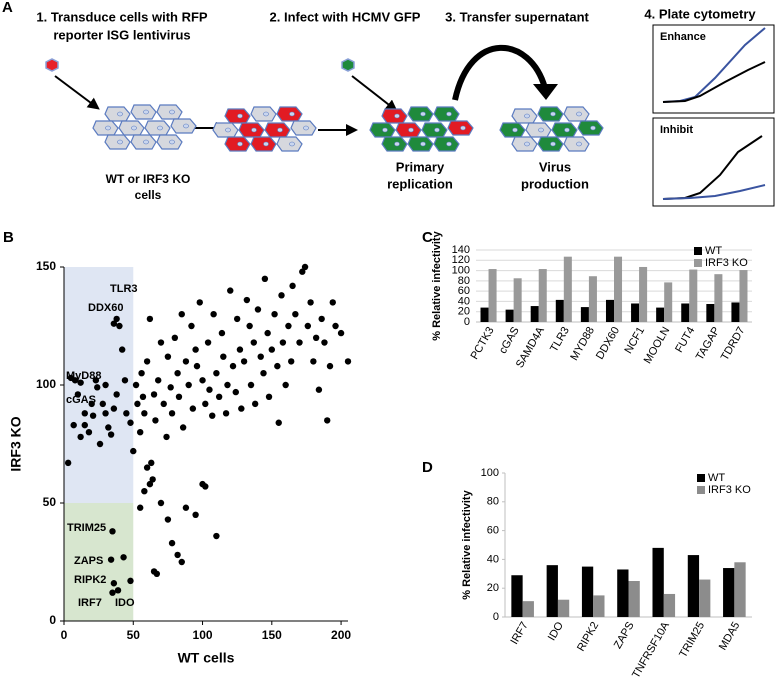 This screenshot has width=777, height=678. Describe the element at coordinates (493, 559) in the screenshot. I see `y-tick-label: 40` at that location.